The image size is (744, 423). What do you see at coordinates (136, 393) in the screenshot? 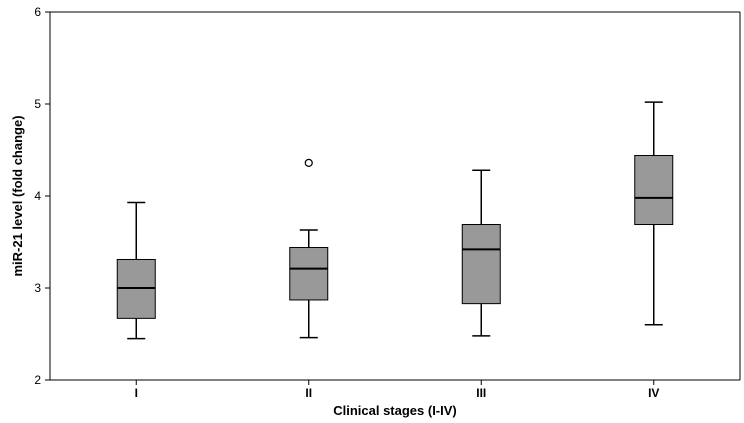
I see `x-tick-label: I` at bounding box center [136, 393].